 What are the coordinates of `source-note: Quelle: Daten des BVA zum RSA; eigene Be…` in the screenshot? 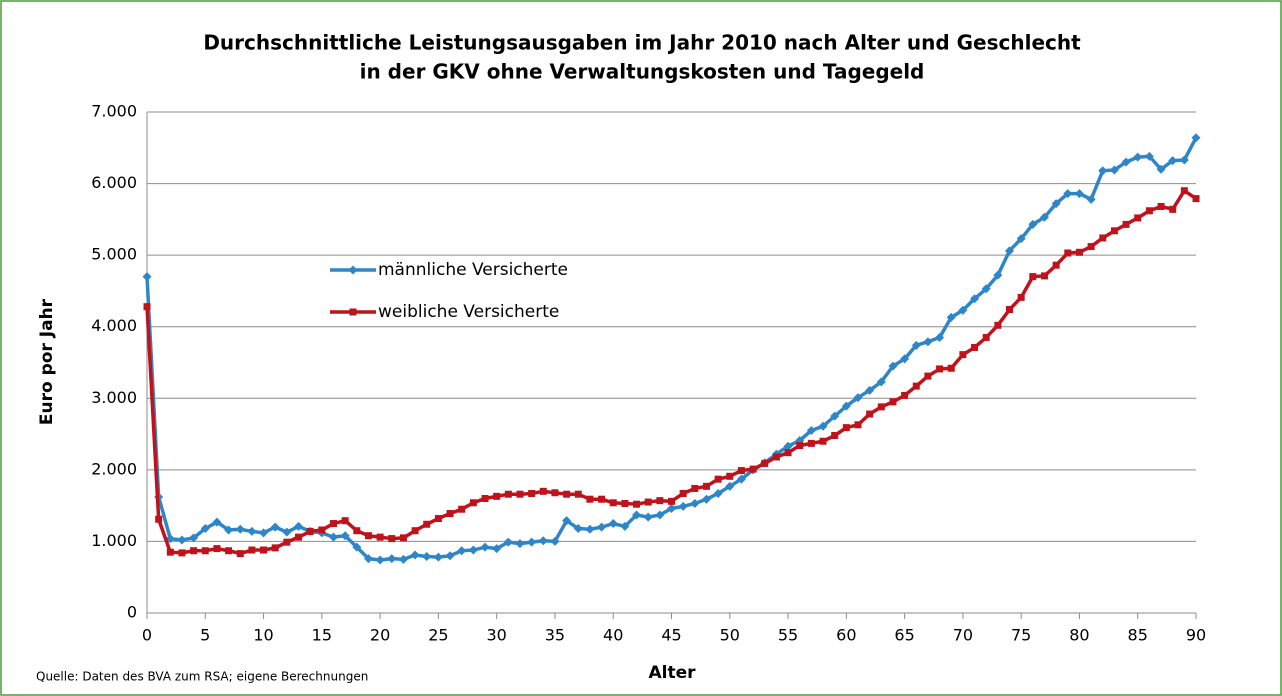 It's located at (202, 677).